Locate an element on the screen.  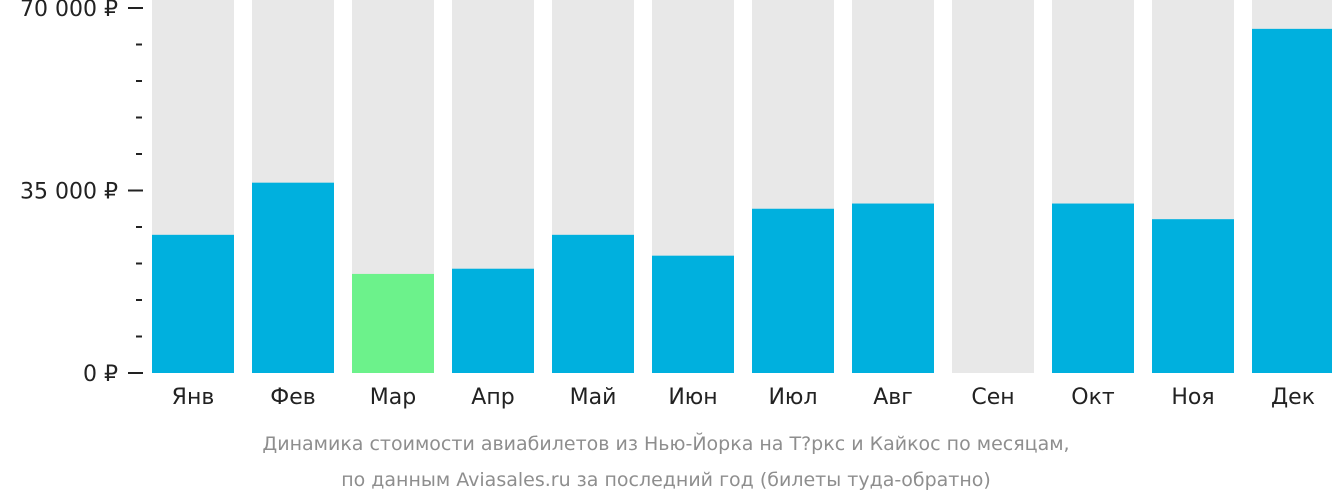
month-label-9: Окт is located at coordinates (1093, 397).